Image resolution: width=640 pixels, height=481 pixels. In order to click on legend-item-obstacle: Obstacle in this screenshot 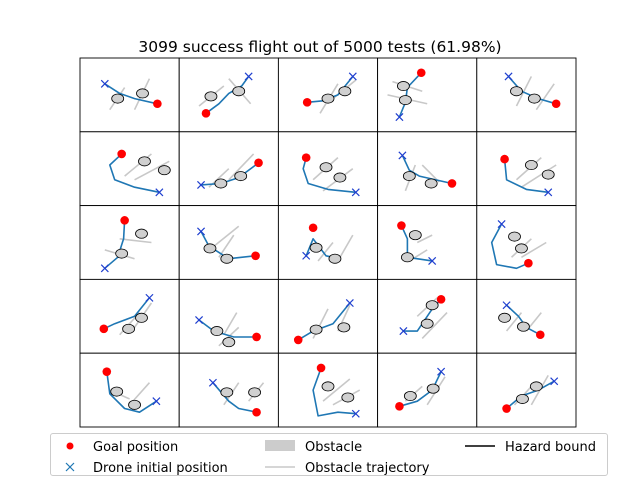, I will do `click(313, 447)`.